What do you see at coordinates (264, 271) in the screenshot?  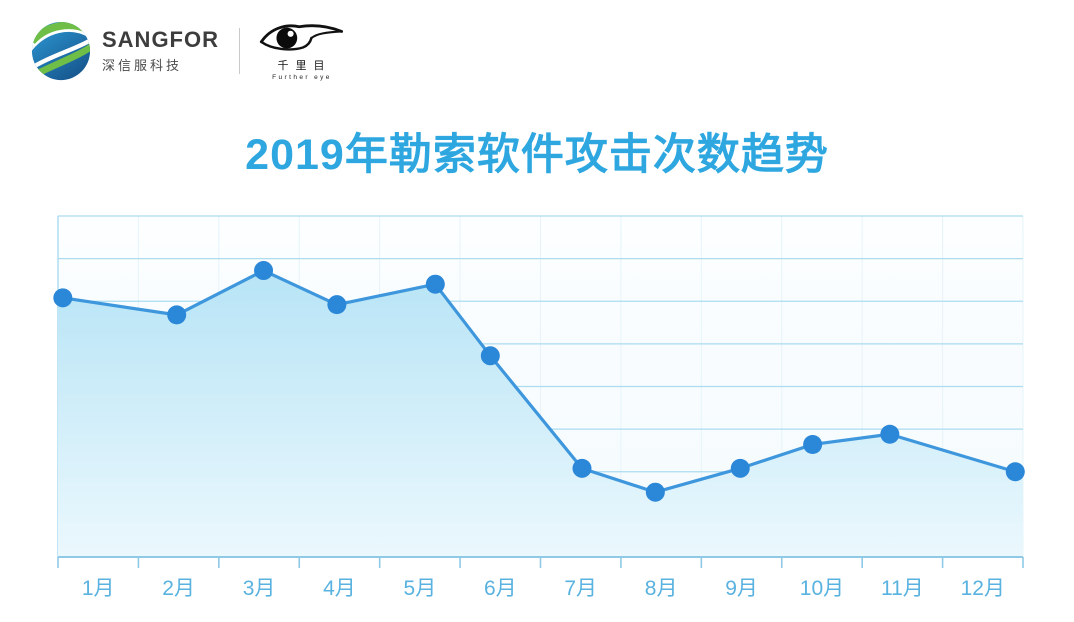 I see `data-point-3月` at bounding box center [264, 271].